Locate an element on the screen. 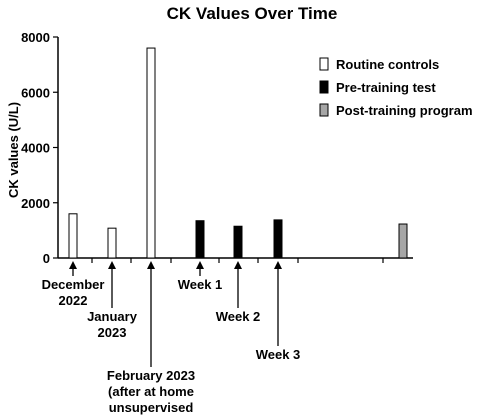  annotation-line: (after at home is located at coordinates (151, 391).